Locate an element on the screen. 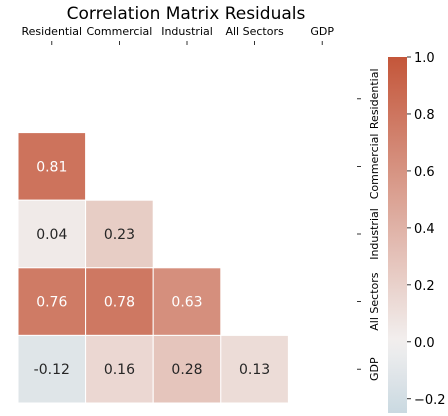 The image size is (448, 416). colorbar: 1.0 0.8 0.6 0.4 0.2 0.0 −0.2 is located at coordinates (417, 232).